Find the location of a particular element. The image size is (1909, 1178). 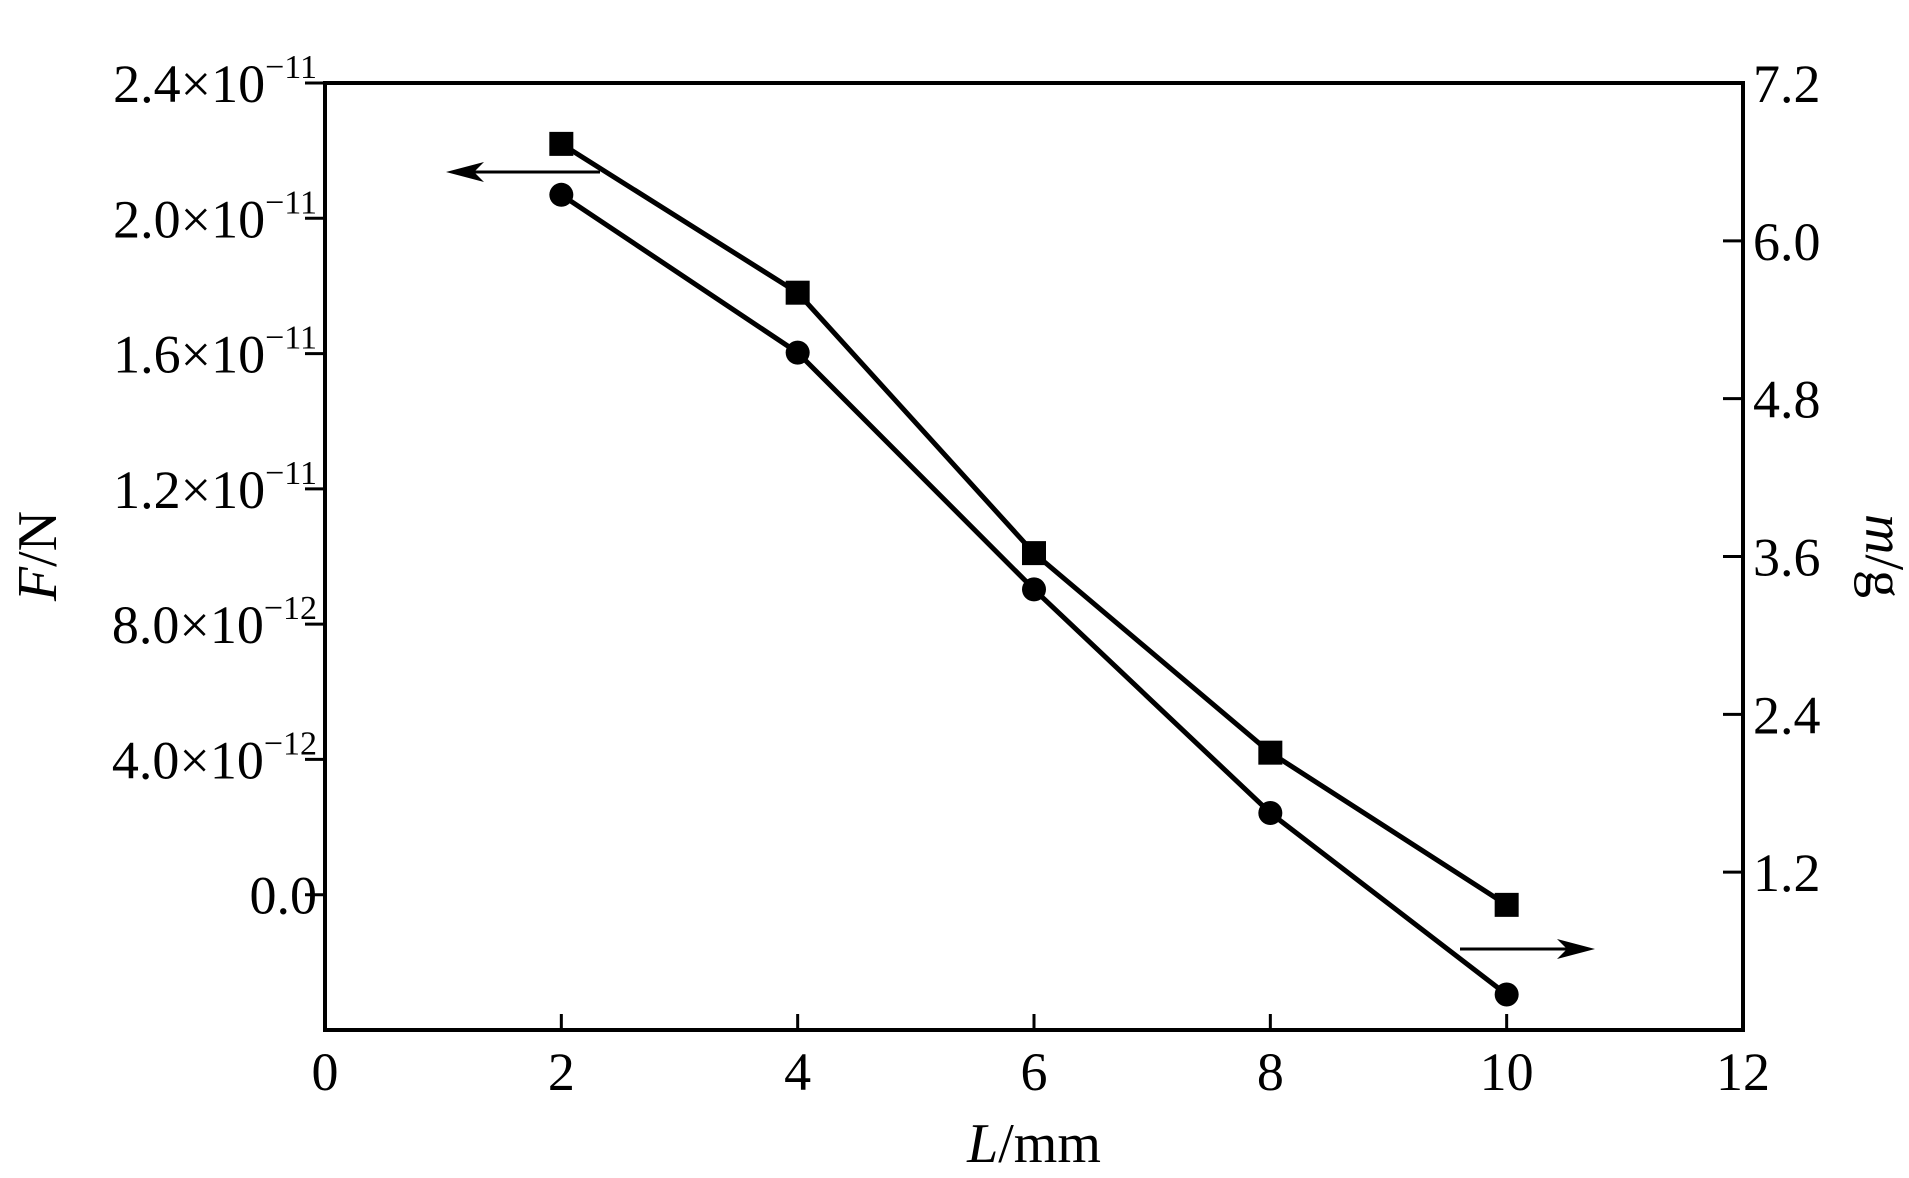

arrow-left-head is located at coordinates (465, 172).